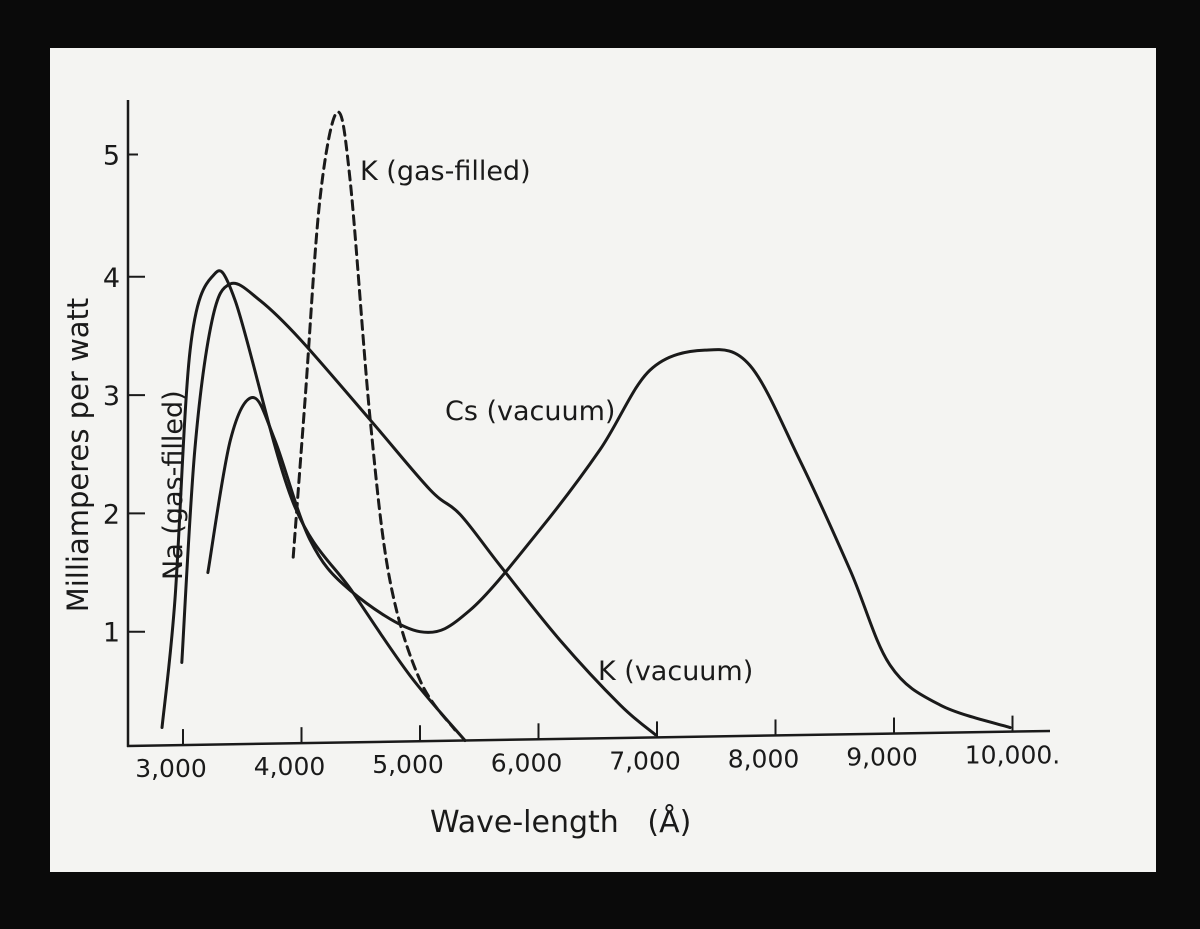  I want to click on y-axis-label: Milliamperes per watt, so click(78, 455).